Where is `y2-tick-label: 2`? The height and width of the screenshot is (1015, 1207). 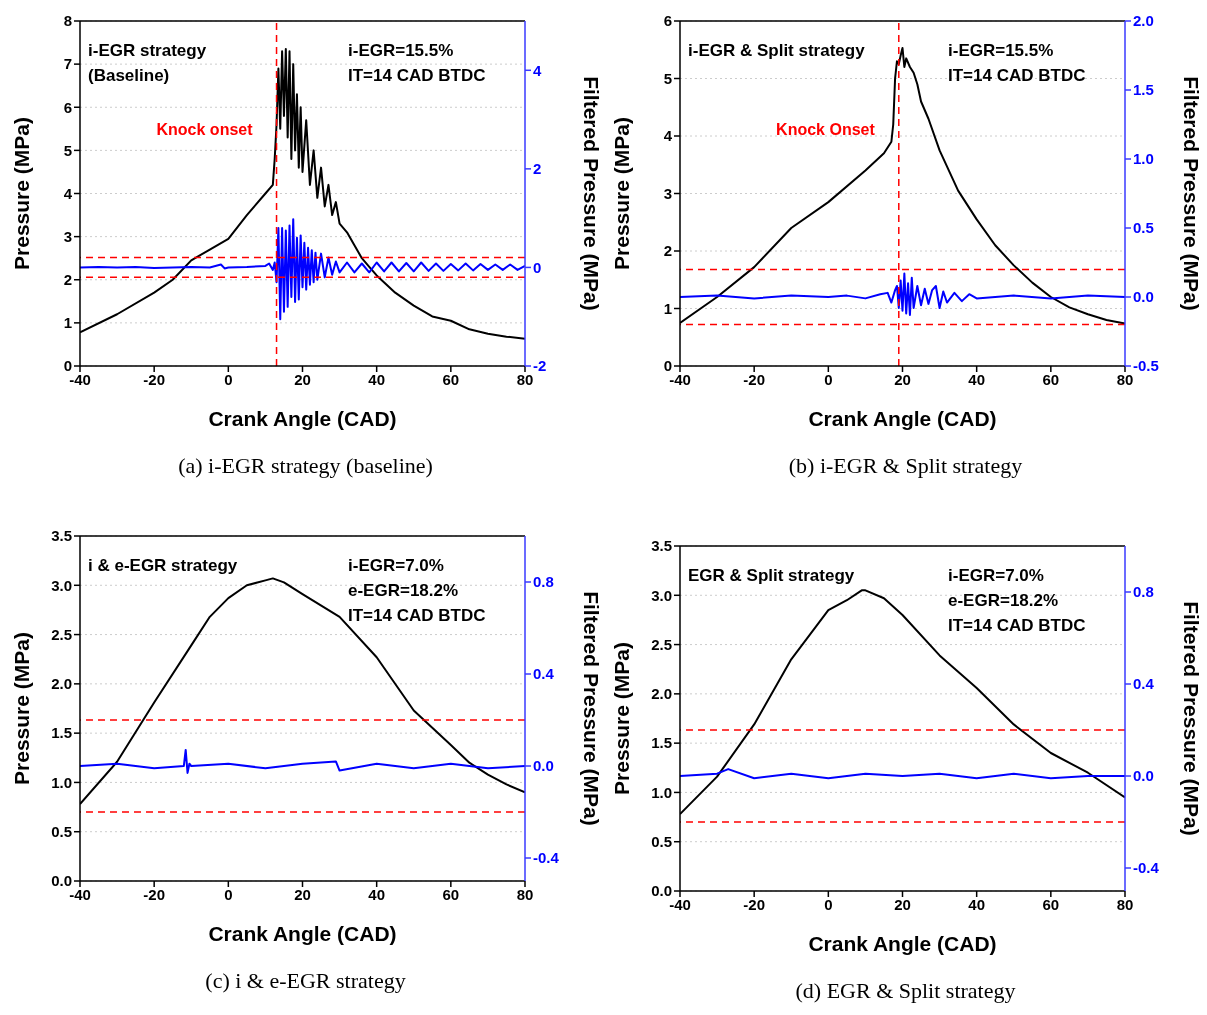 y2-tick-label: 2 is located at coordinates (537, 169).